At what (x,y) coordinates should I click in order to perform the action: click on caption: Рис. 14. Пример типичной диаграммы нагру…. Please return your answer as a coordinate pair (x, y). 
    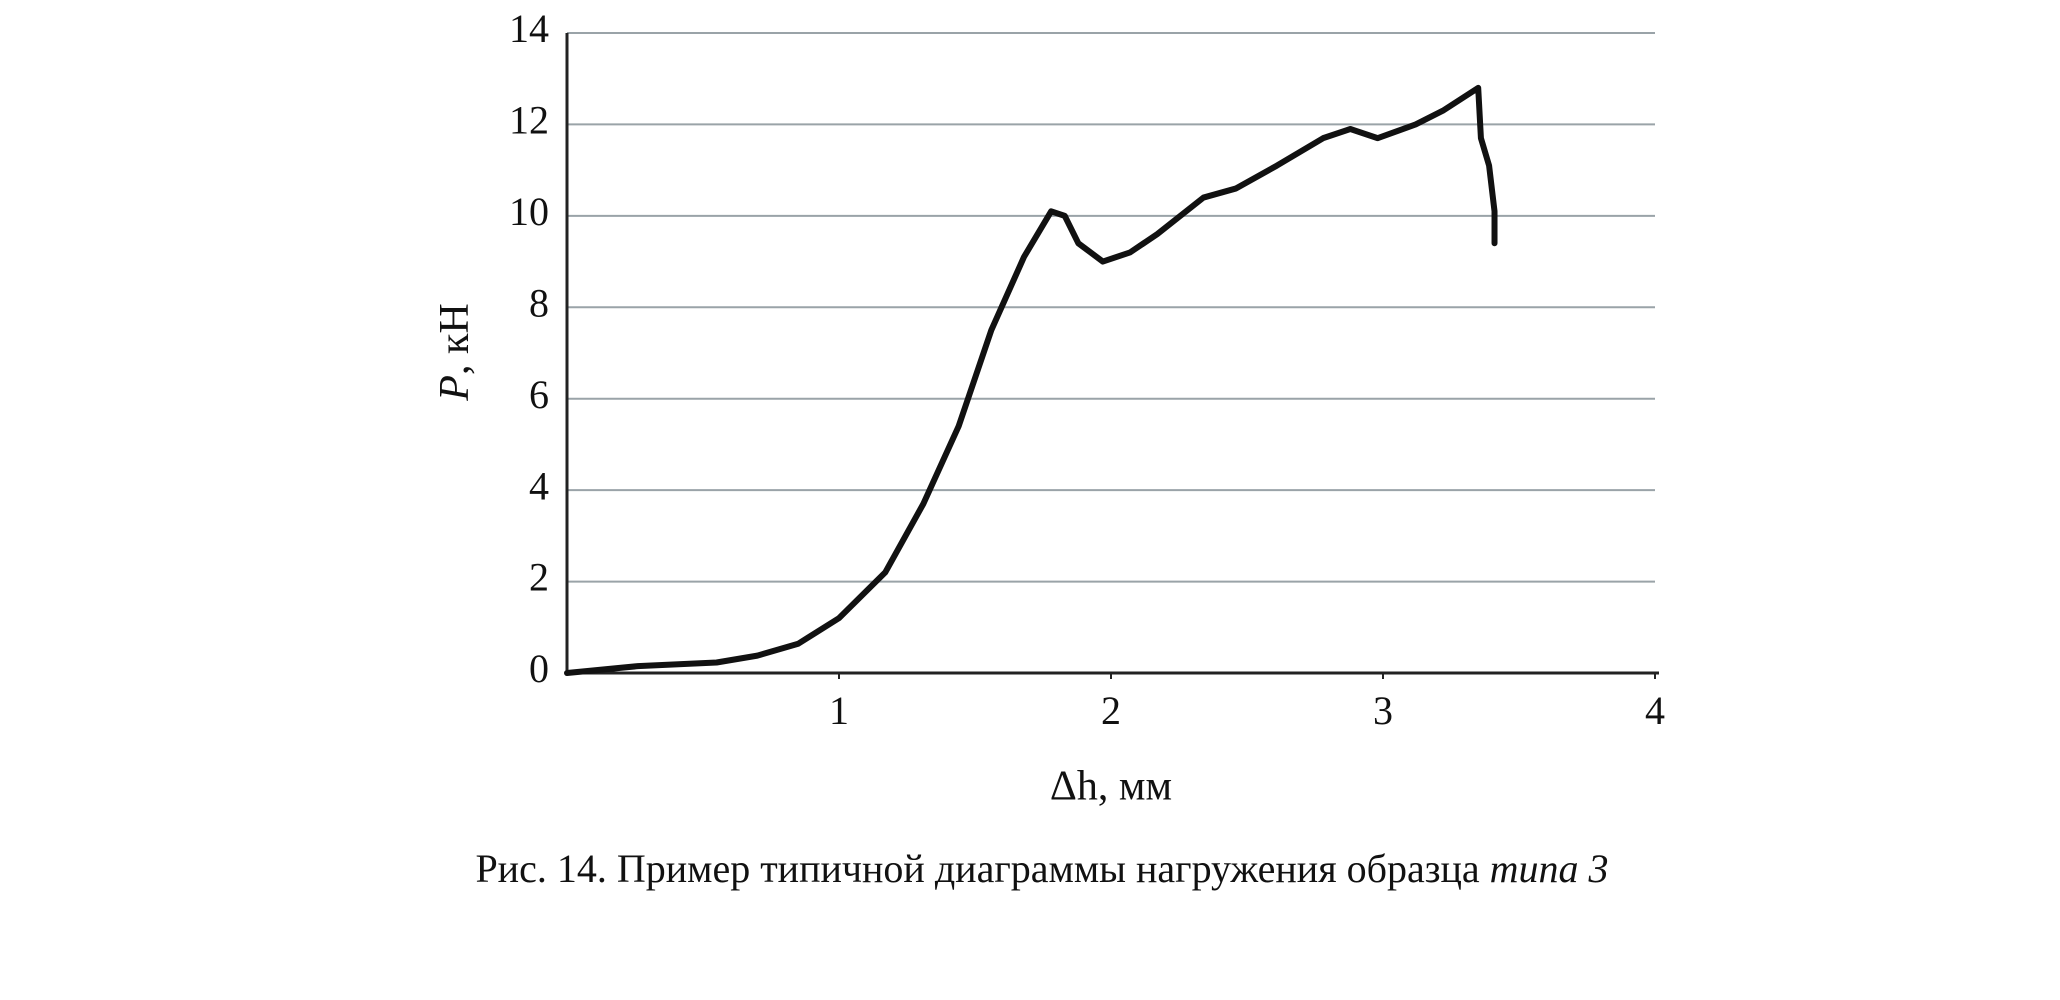
    Looking at the image, I should click on (1041, 868).